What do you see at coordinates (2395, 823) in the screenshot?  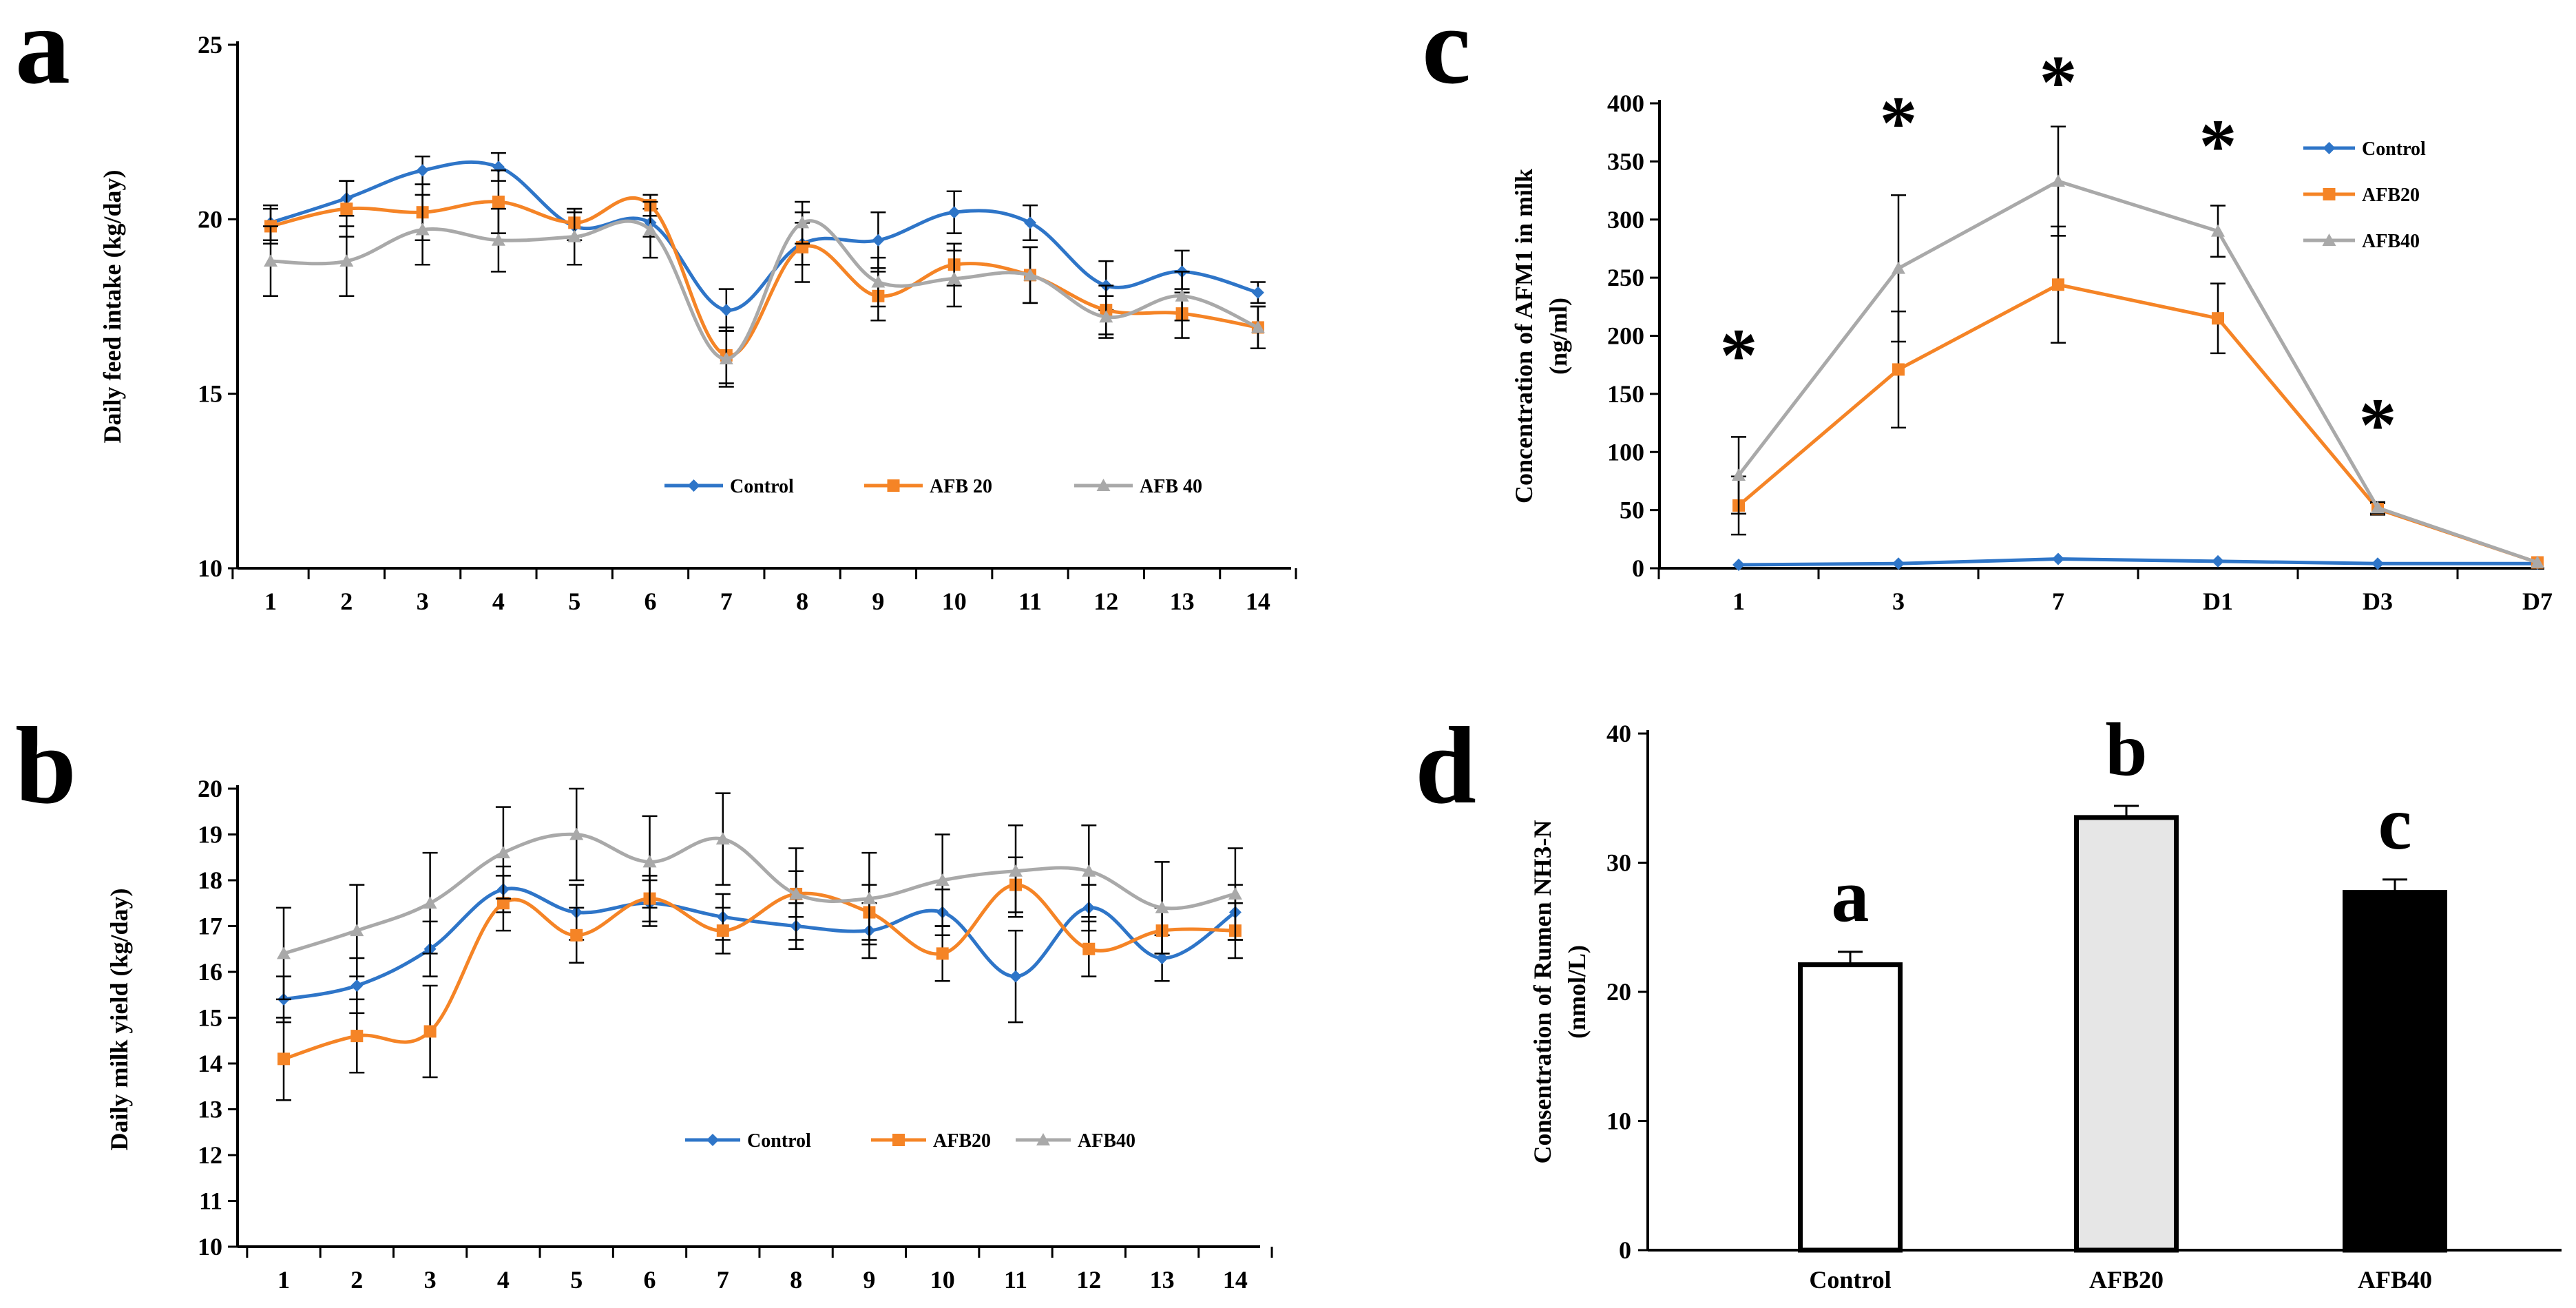 I see `significance-letter: c` at bounding box center [2395, 823].